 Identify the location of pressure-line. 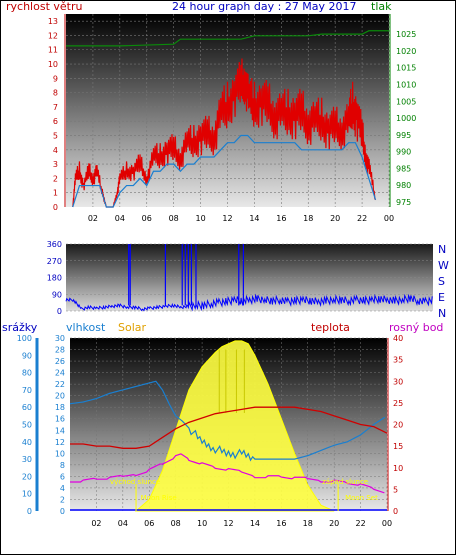
(227, 38).